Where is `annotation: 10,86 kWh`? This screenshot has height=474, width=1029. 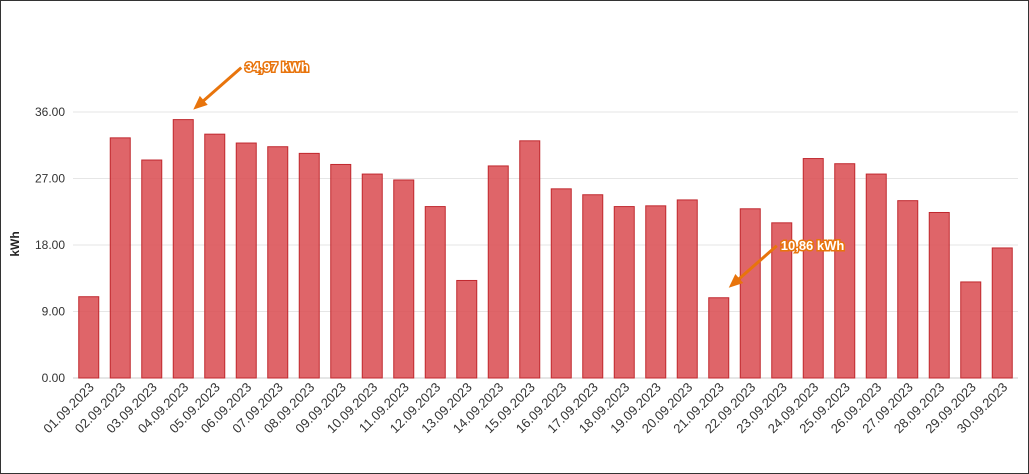 annotation: 10,86 kWh is located at coordinates (787, 262).